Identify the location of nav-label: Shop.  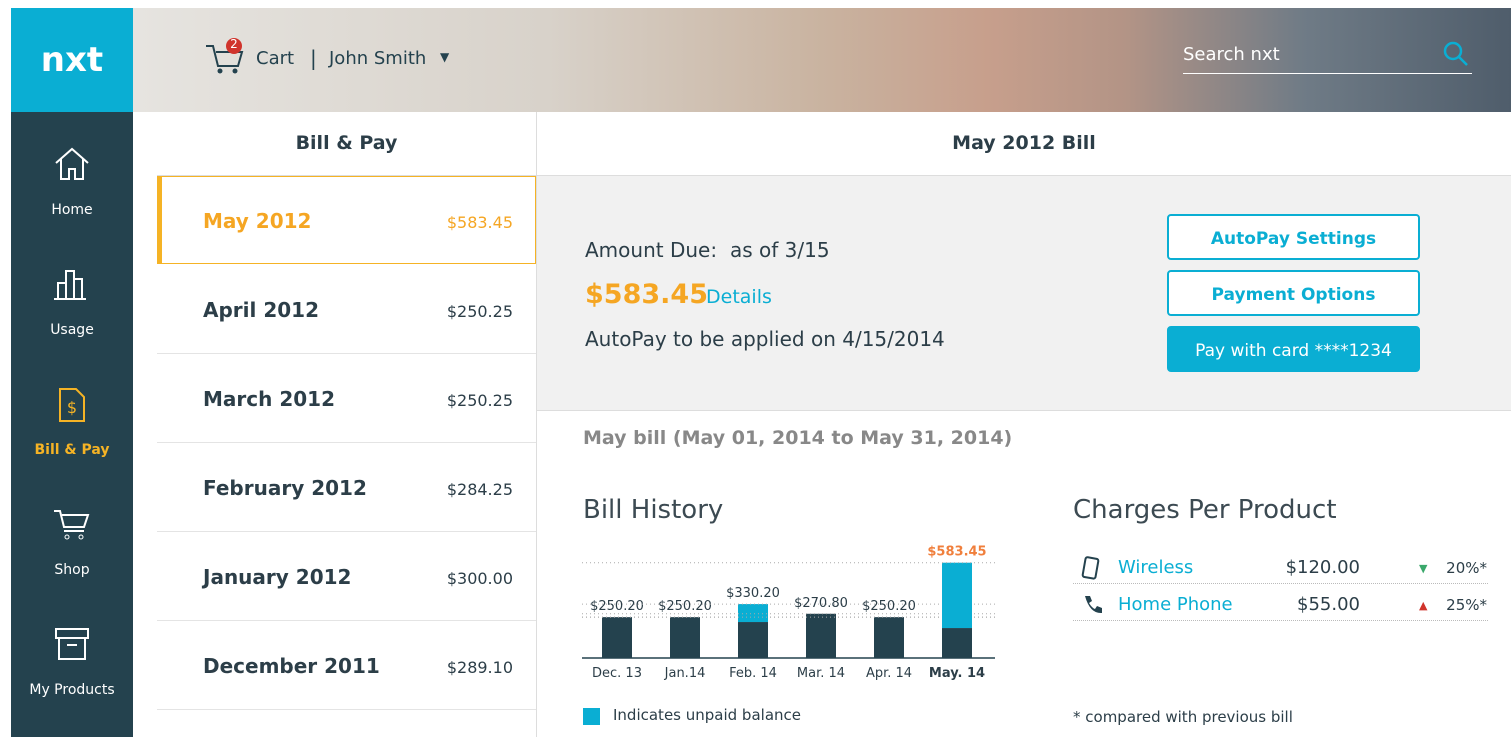
(72, 570).